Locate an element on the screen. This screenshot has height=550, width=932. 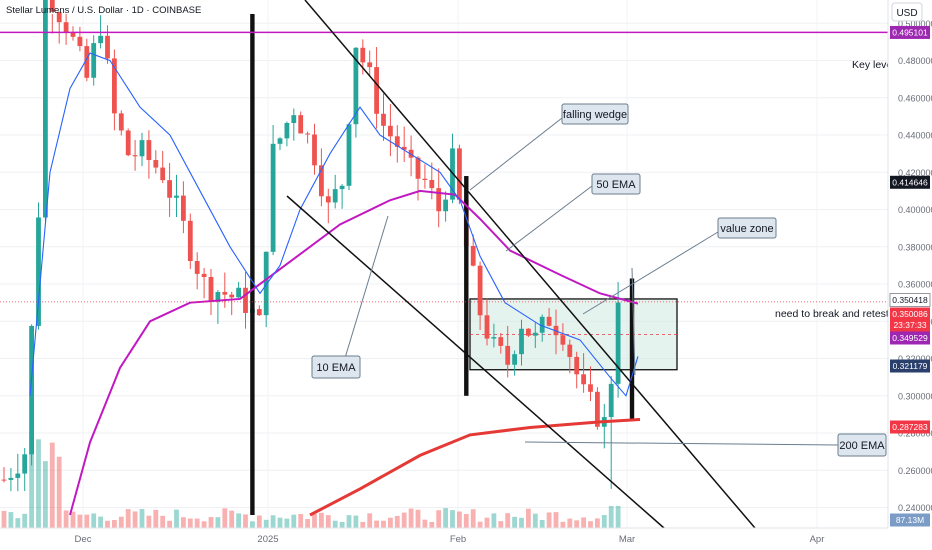
price-tick-label: 0.300000 is located at coordinates (915, 396).